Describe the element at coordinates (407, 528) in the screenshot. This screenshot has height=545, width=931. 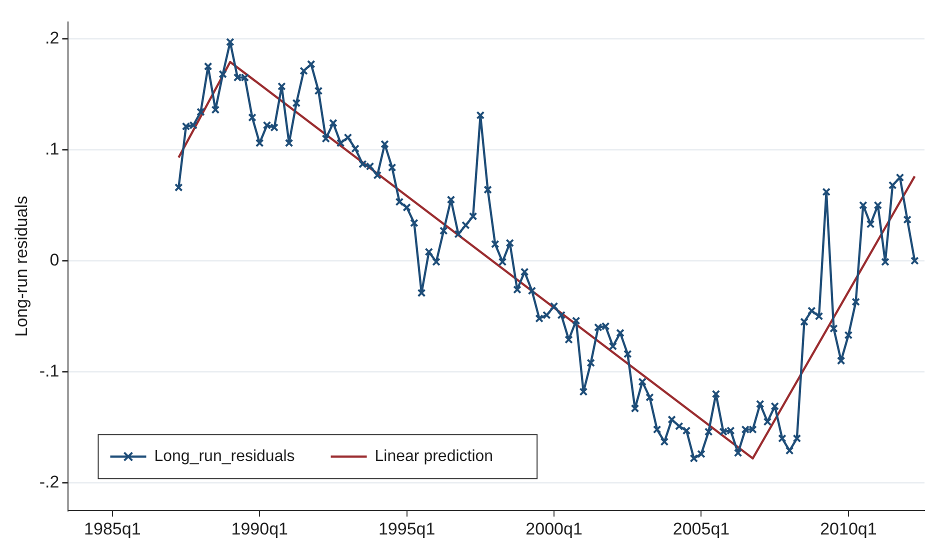
I see `x-tick-label: 1995q1` at that location.